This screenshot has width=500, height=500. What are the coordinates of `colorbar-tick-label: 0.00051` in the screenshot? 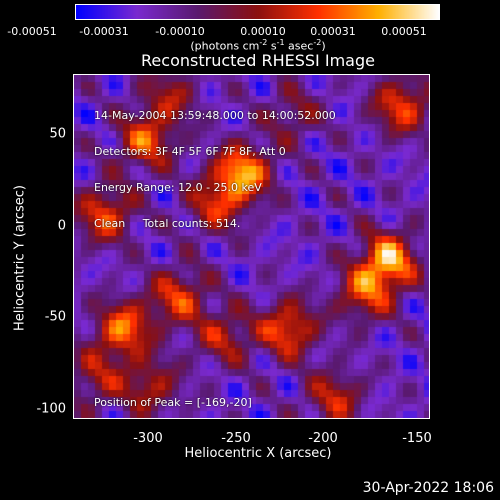 It's located at (404, 31).